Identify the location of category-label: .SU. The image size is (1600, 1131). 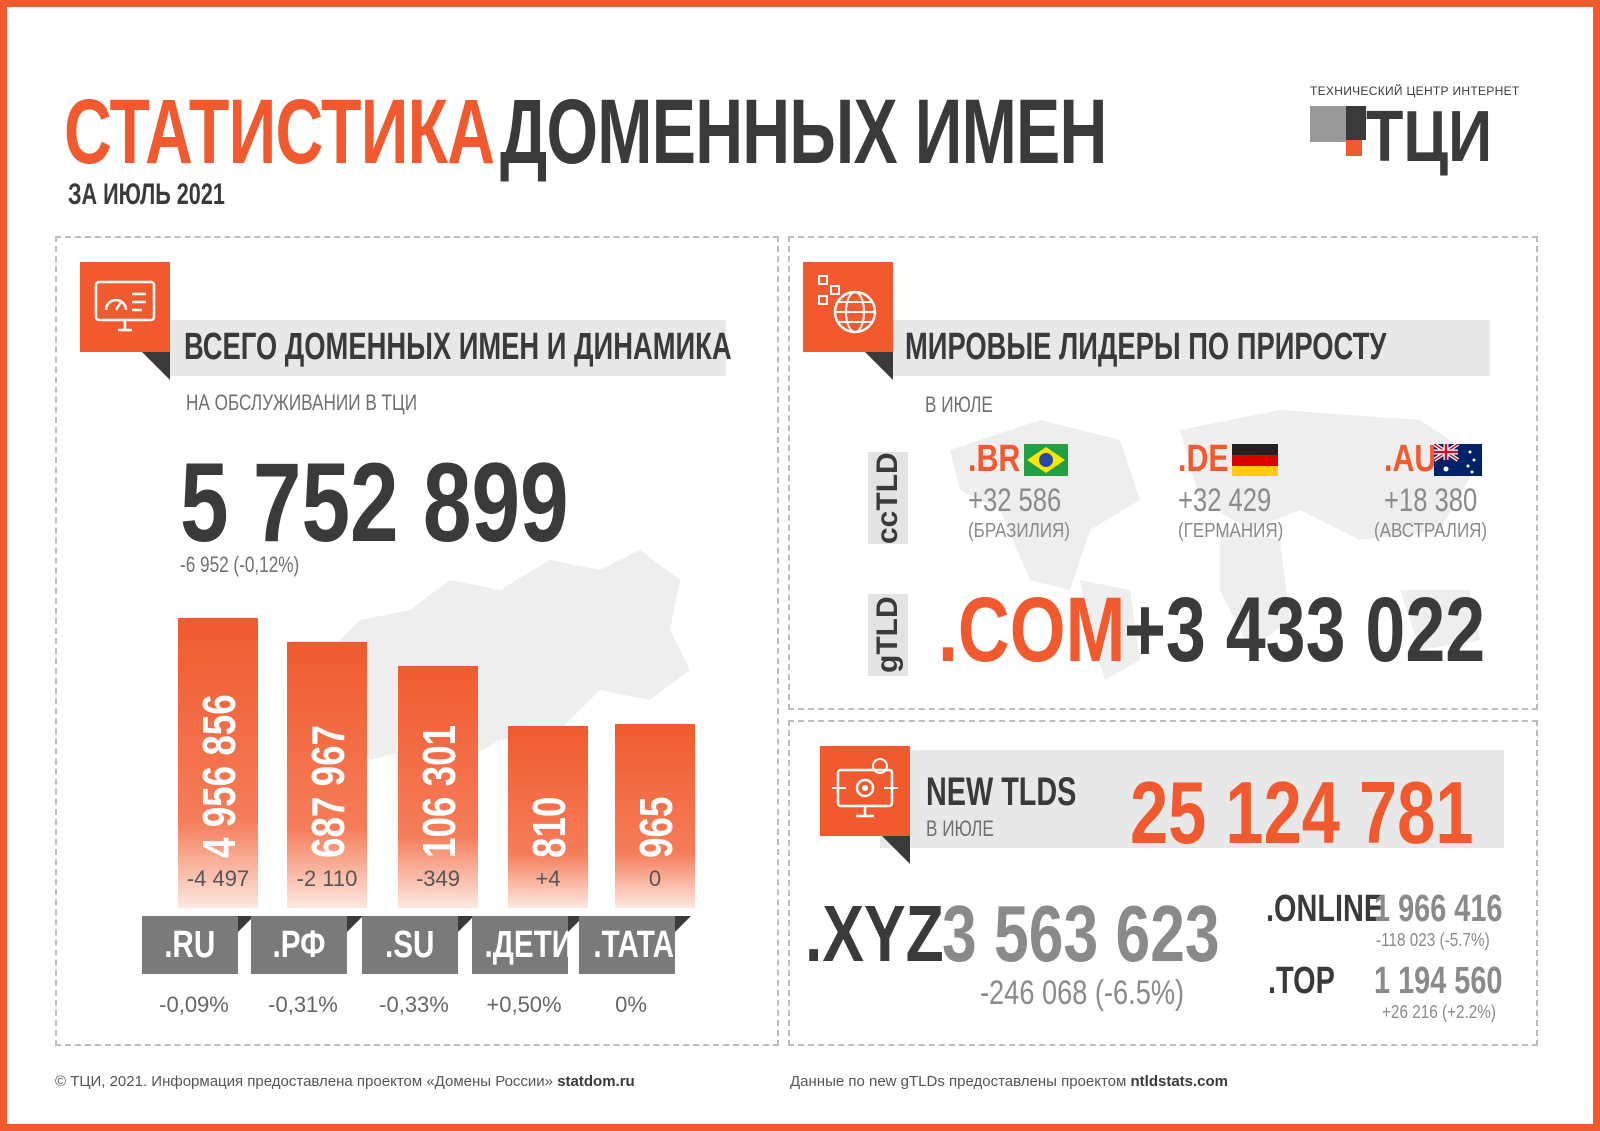
(410, 945).